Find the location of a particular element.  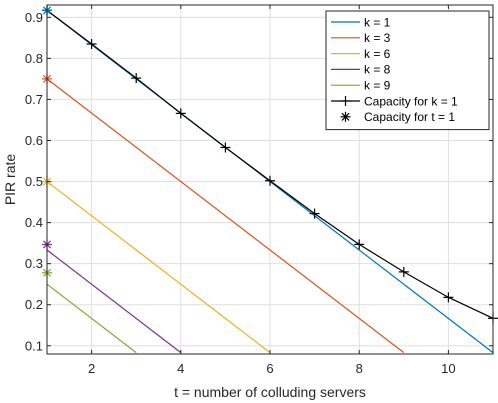

legend-item: k = 3 is located at coordinates (361, 38).